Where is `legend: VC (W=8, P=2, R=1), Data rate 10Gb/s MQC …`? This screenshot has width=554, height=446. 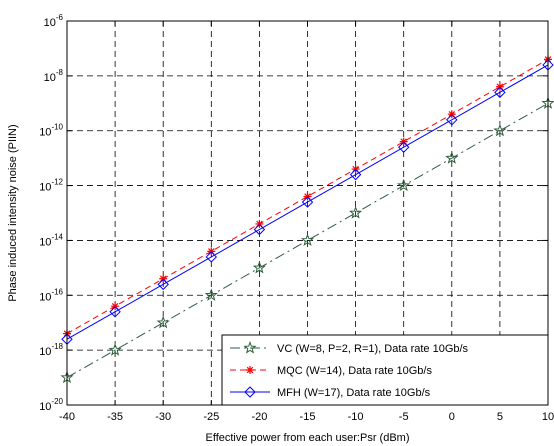 legend: VC (W=8, P=2, R=1), Data rate 10Gb/s MQC … is located at coordinates (385, 370).